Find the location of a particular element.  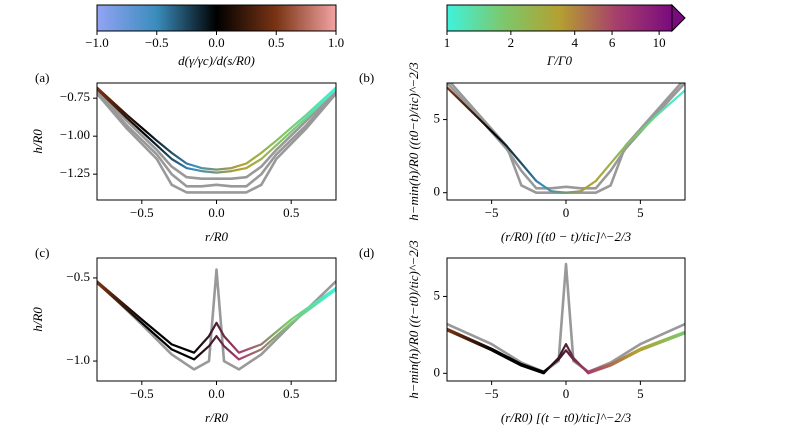

x-axis-label: (r/R0) [(t − t0)/tic]^−2/3 is located at coordinates (566, 417).